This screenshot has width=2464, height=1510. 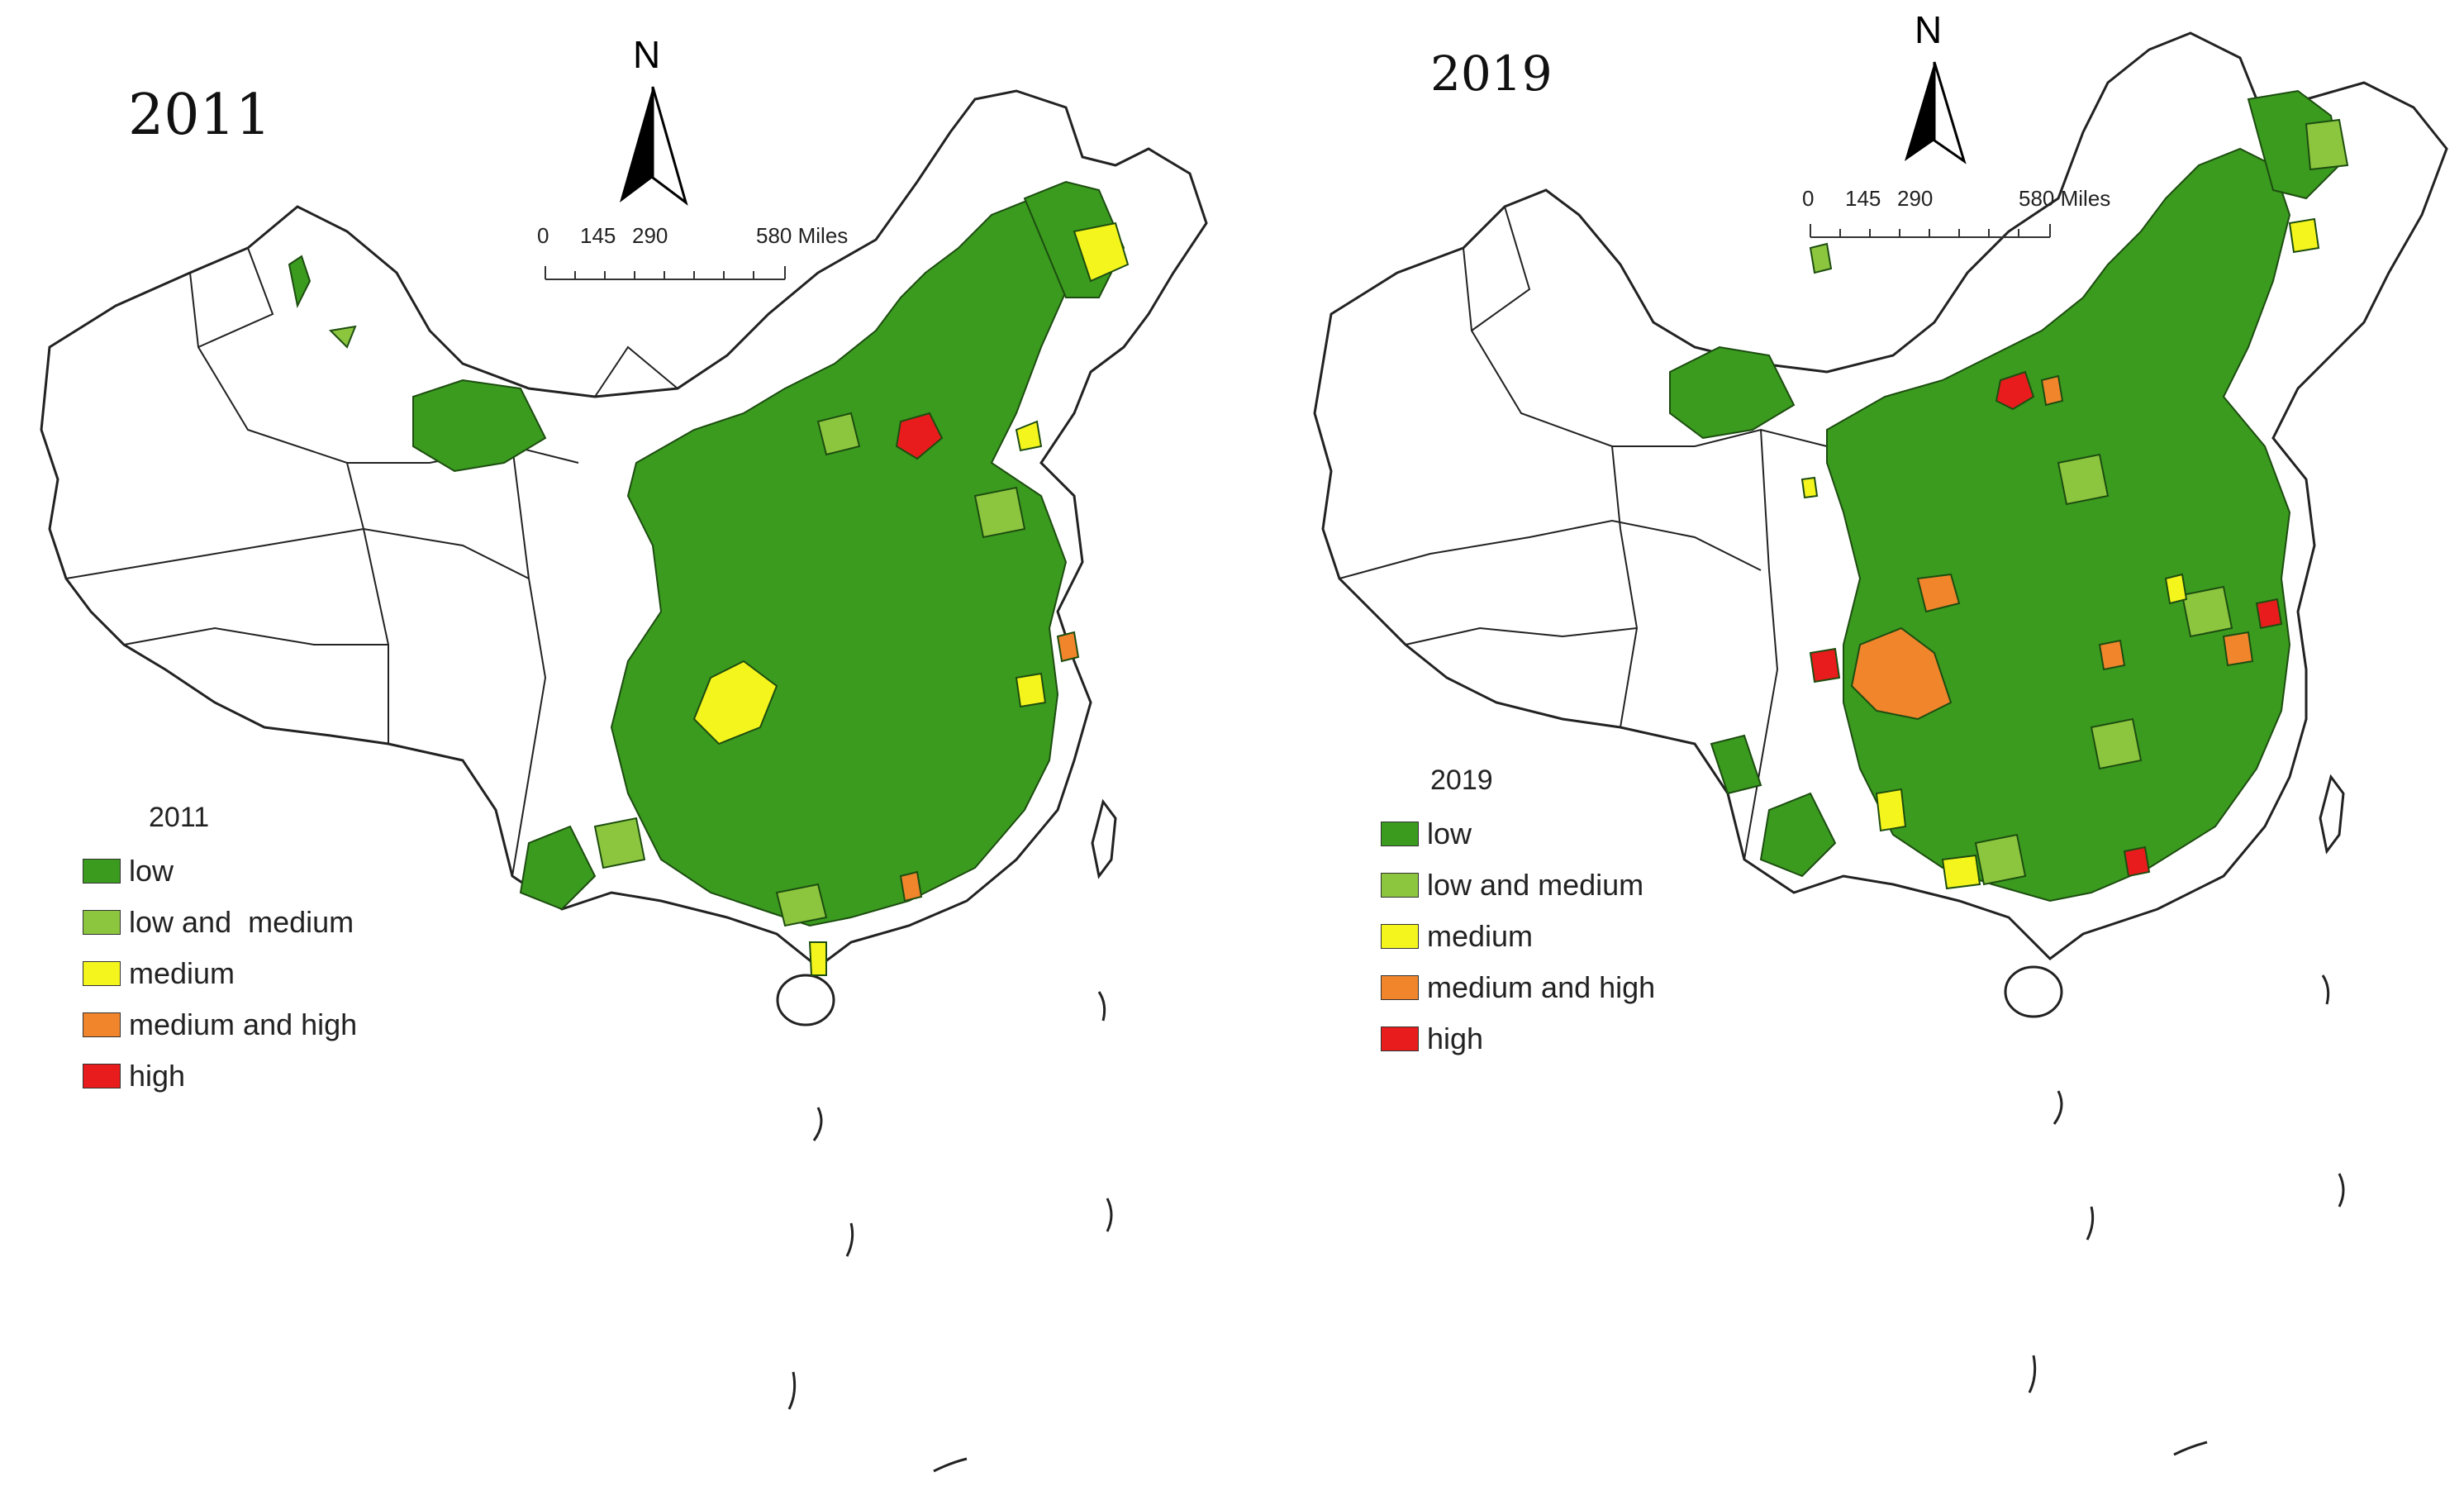 I want to click on prefecture-fills, so click(x=2009, y=496).